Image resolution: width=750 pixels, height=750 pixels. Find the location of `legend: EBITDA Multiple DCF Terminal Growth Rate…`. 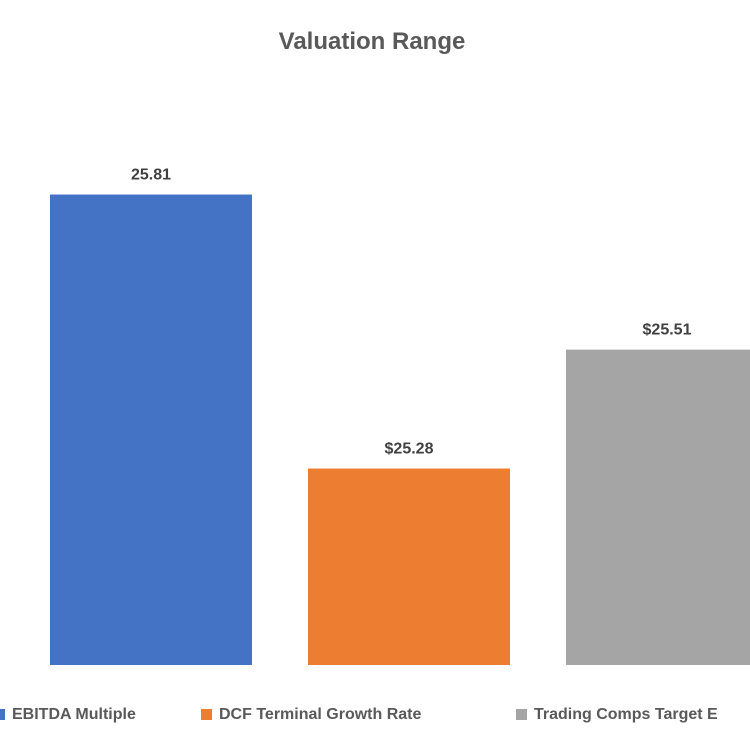

legend: EBITDA Multiple DCF Terminal Growth Rate… is located at coordinates (375, 715).